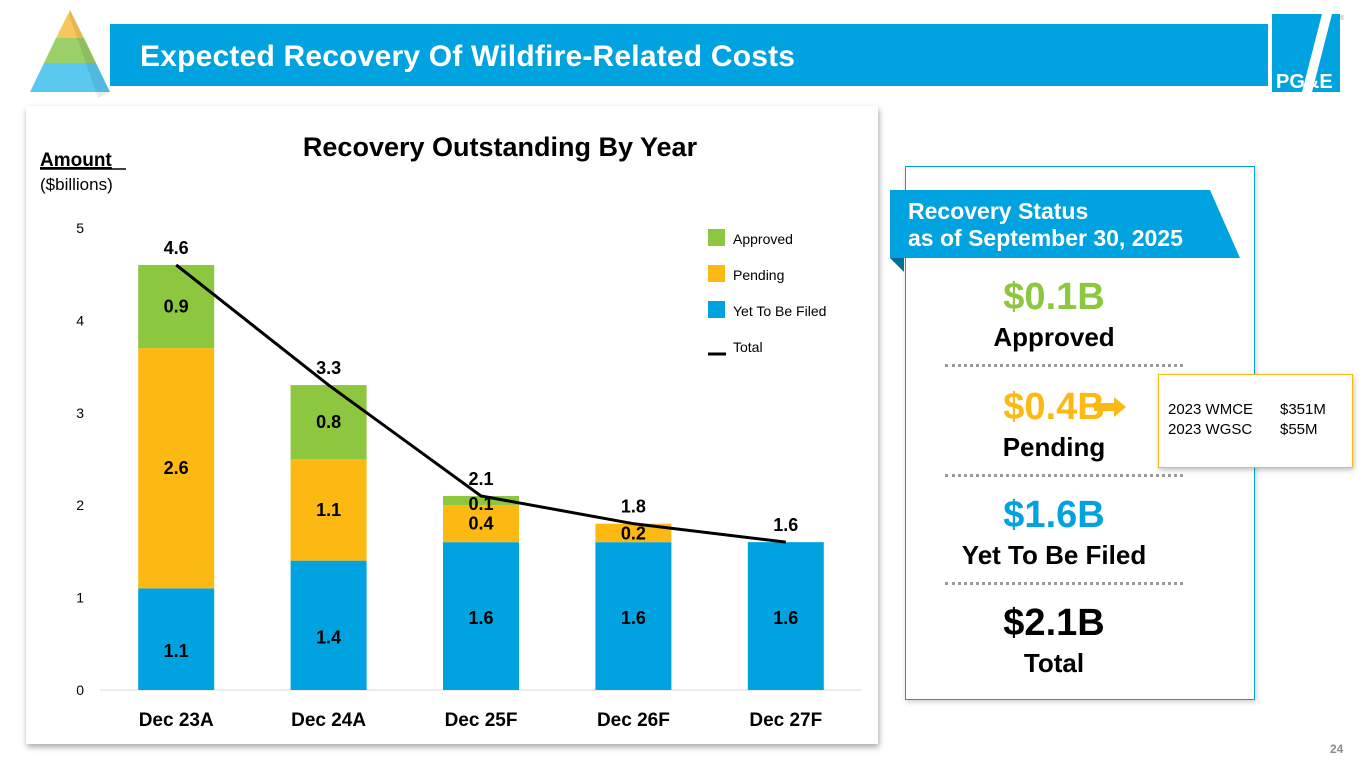 The height and width of the screenshot is (768, 1365). Describe the element at coordinates (779, 311) in the screenshot. I see `legend-label: Yet To Be Filed` at that location.